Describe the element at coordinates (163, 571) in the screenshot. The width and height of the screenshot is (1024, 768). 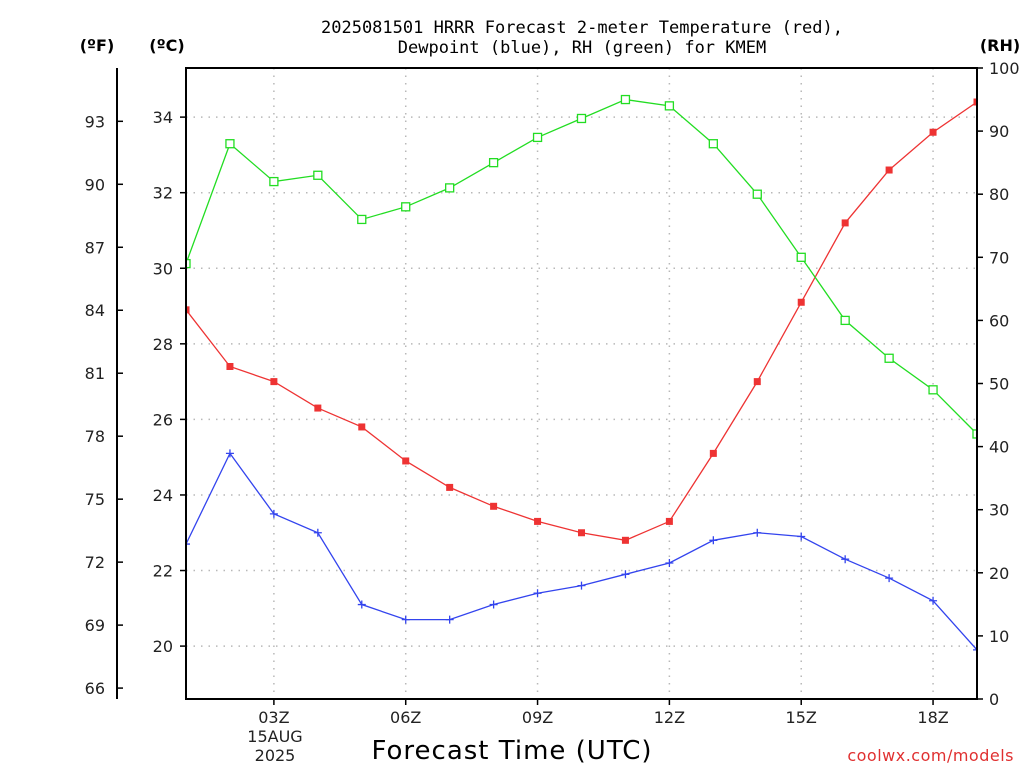
I see `celsius-tick-label: 22` at that location.